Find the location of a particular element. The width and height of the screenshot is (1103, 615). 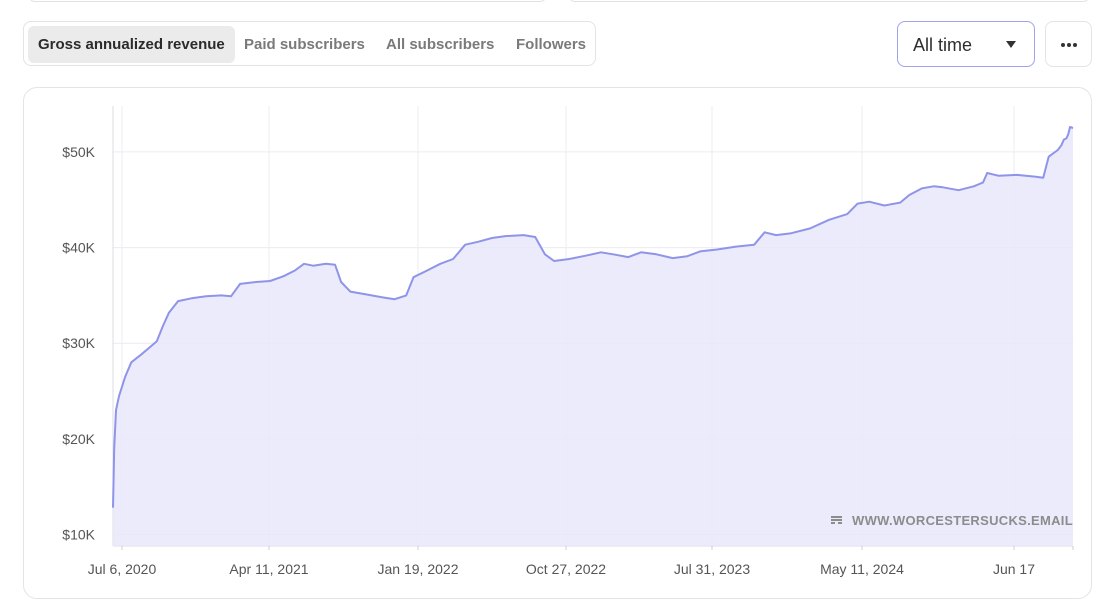

tab-gross-annualized-revenue: Gross annualized revenue is located at coordinates (131, 44).